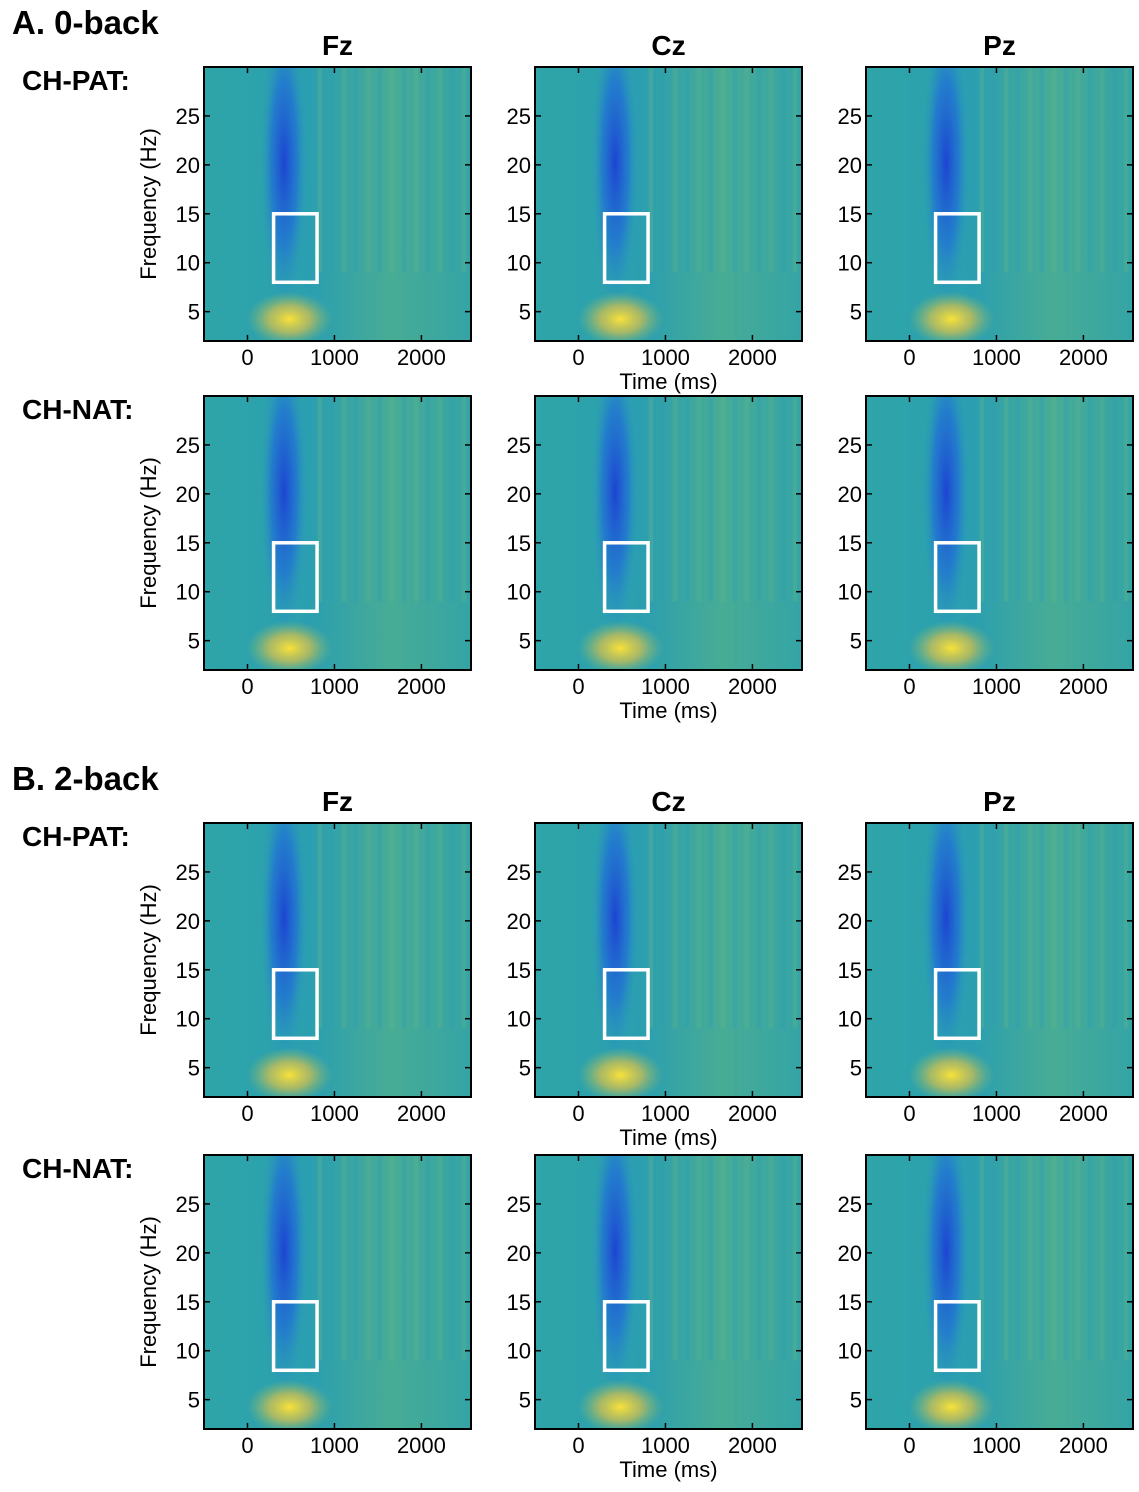 This screenshot has height=1492, width=1139. What do you see at coordinates (668, 1137) in the screenshot?
I see `x-axis-label: Time (ms)` at bounding box center [668, 1137].